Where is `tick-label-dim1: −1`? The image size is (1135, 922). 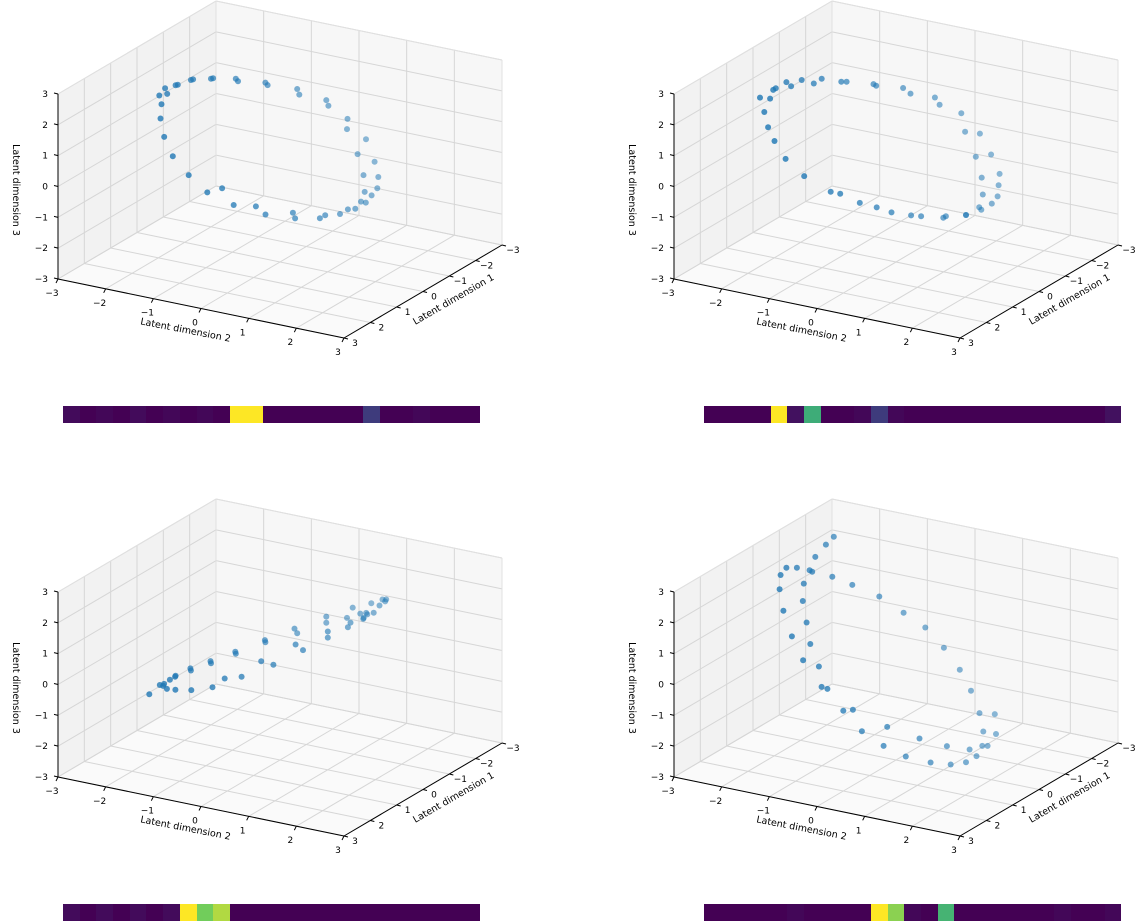 tick-label-dim1: −1 is located at coordinates (460, 780).